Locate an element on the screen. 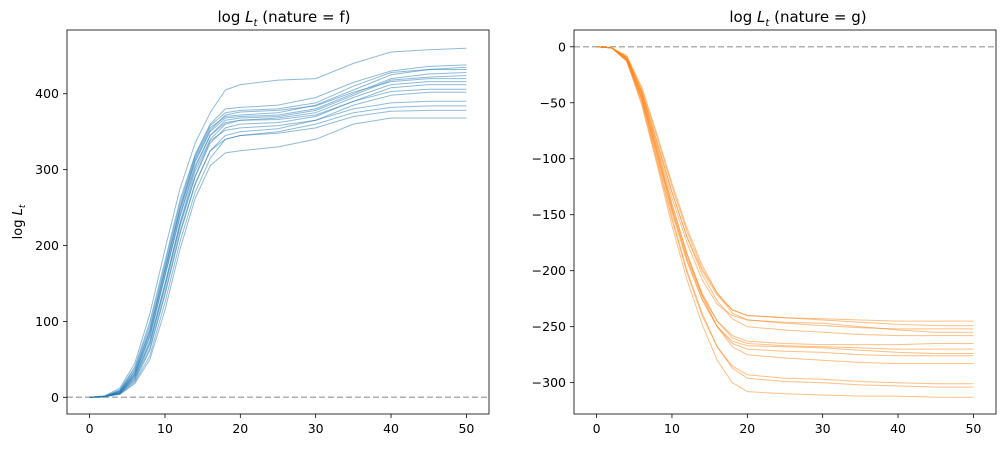 The image size is (1006, 449). panel-g-y-tick-label: −250 is located at coordinates (549, 326).